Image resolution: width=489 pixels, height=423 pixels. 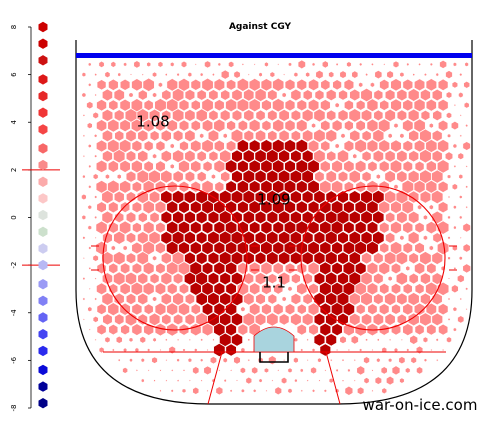 What do you see at coordinates (274, 283) in the screenshot?
I see `zone-label-low: 1.1` at bounding box center [274, 283].